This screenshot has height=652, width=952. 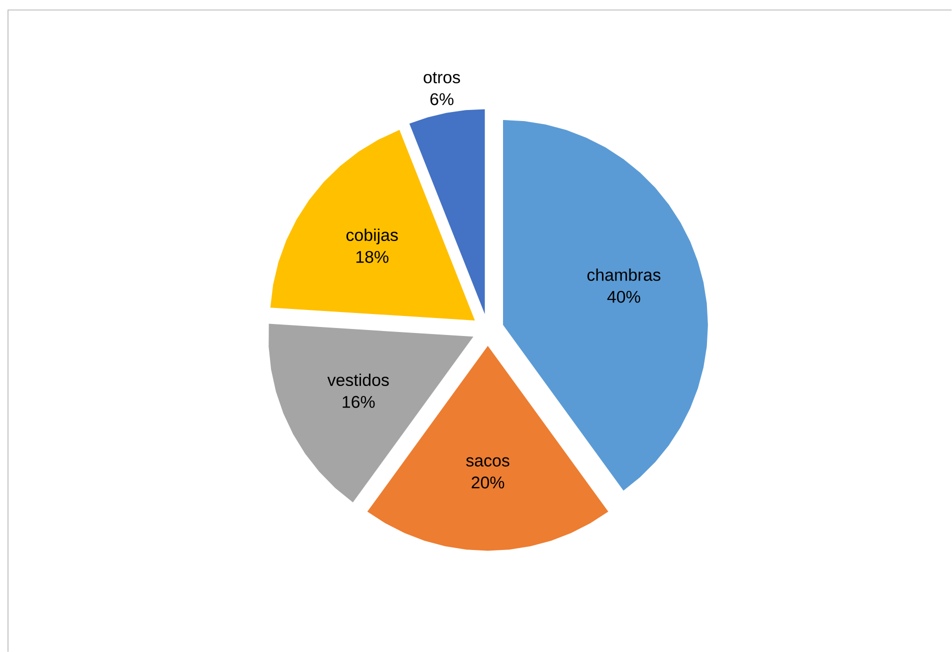 What do you see at coordinates (372, 256) in the screenshot?
I see `data-label: 18%` at bounding box center [372, 256].